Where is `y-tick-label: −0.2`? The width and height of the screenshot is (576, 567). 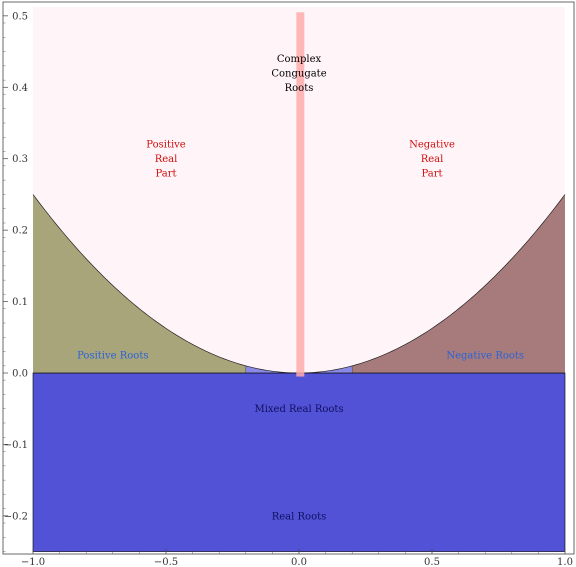 y-tick-label: −0.2 is located at coordinates (16, 516).